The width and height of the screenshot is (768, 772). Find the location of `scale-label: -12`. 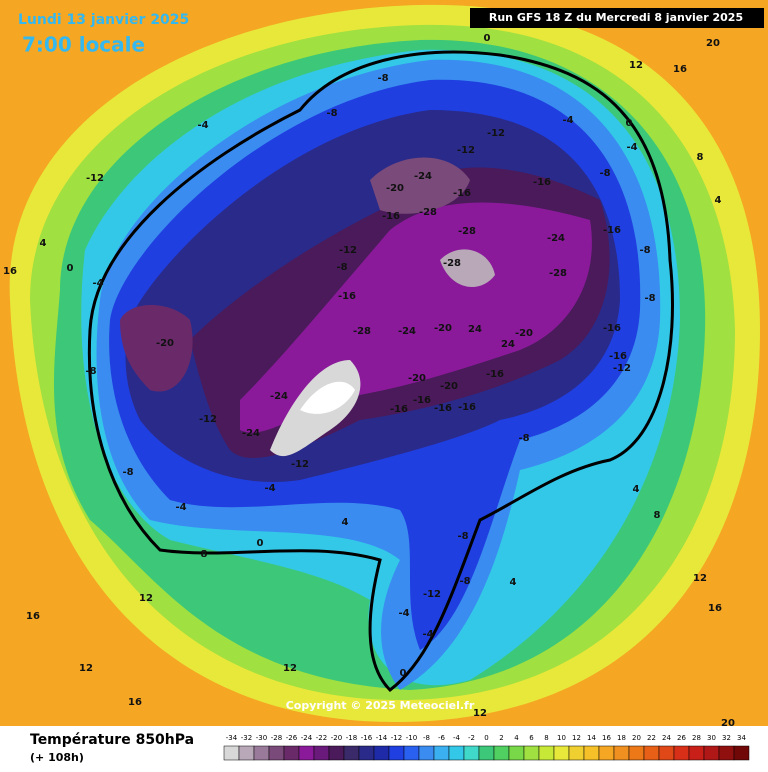

scale-label: -12 is located at coordinates (396, 738).